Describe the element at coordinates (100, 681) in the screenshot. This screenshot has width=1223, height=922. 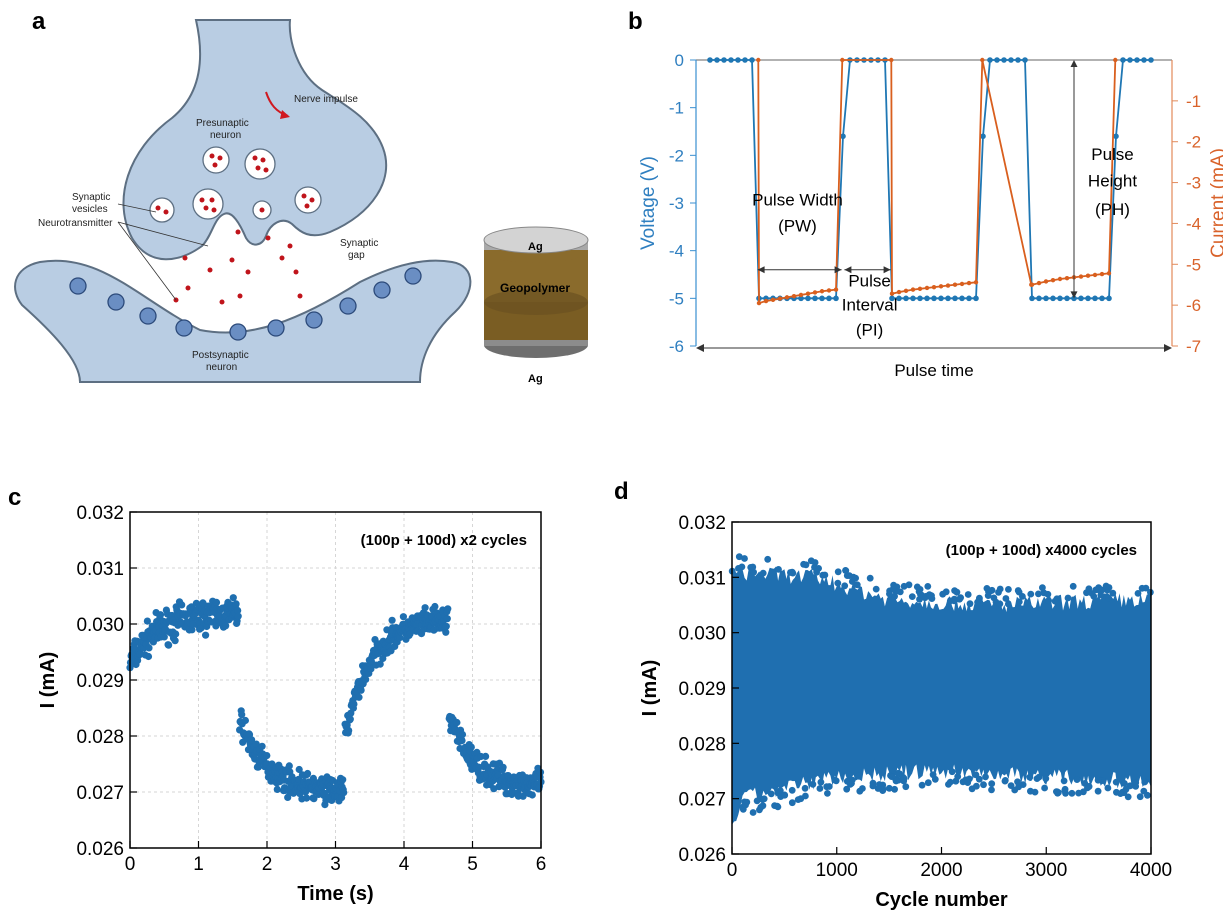
I see `chart-c-ytick-label: 0.029` at that location.